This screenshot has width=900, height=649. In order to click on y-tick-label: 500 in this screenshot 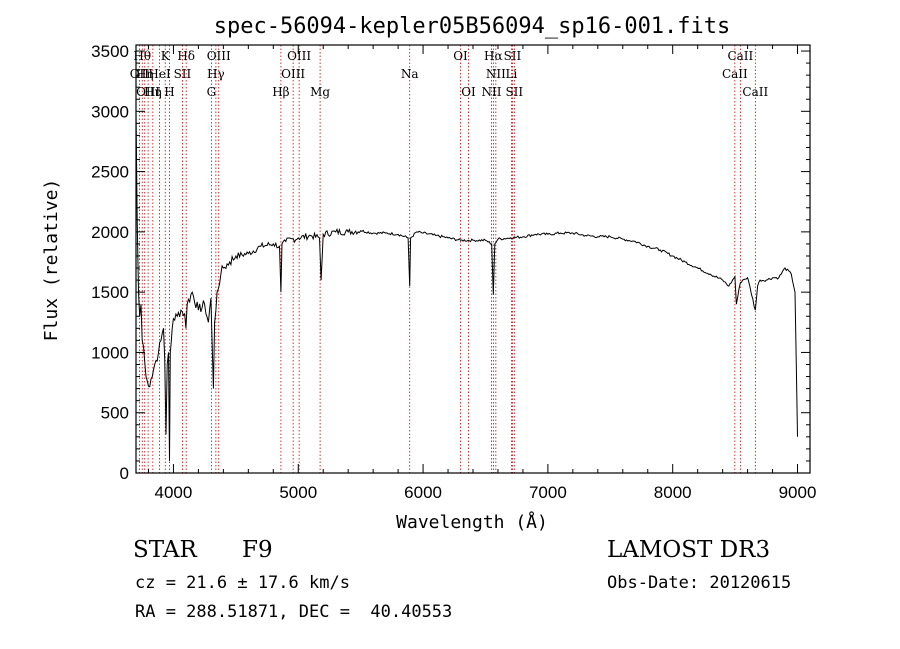, I will do `click(115, 413)`.